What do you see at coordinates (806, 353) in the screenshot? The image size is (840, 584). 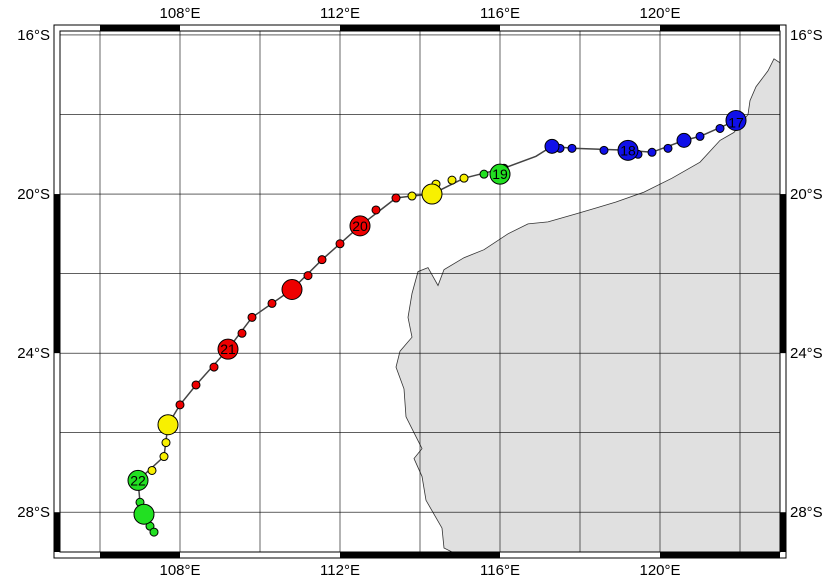 I see `lat-label-right-3: 24°S` at bounding box center [806, 353].